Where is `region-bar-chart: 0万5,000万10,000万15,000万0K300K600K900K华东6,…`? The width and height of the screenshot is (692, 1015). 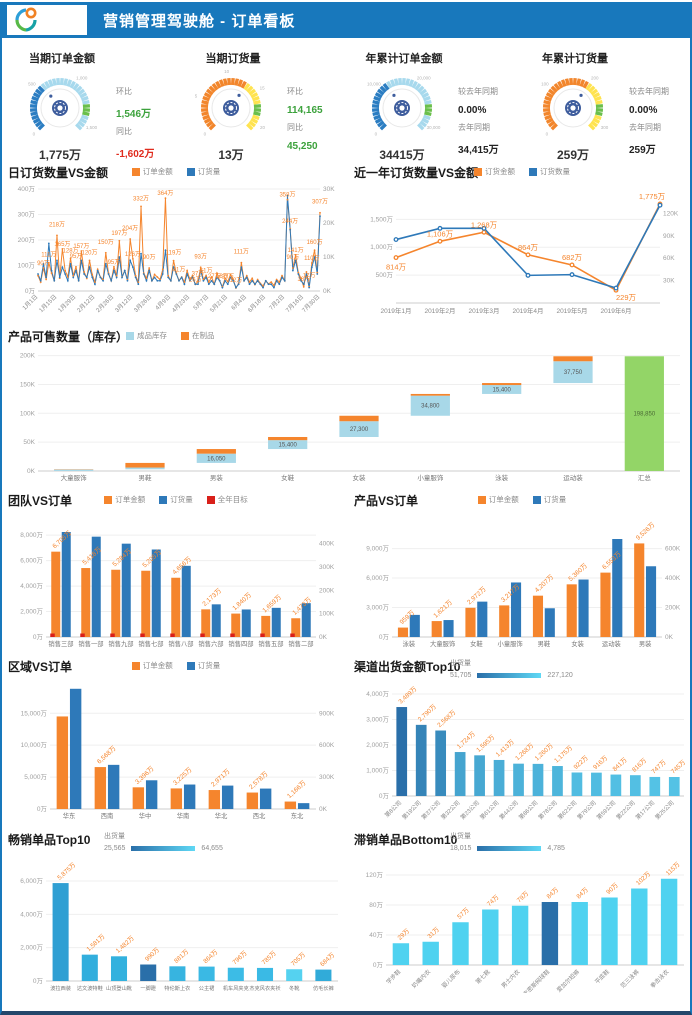 region-bar-chart: 0万5,000万10,000万15,000万0K300K600K900K华东6,… is located at coordinates (177, 749).